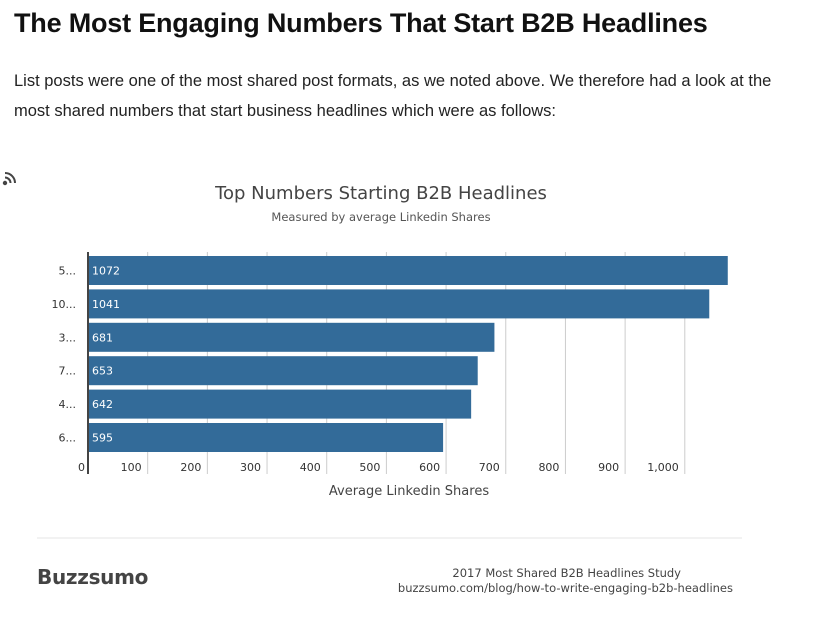 This screenshot has width=818, height=628. Describe the element at coordinates (369, 467) in the screenshot. I see `x-tick-label: 500` at that location.